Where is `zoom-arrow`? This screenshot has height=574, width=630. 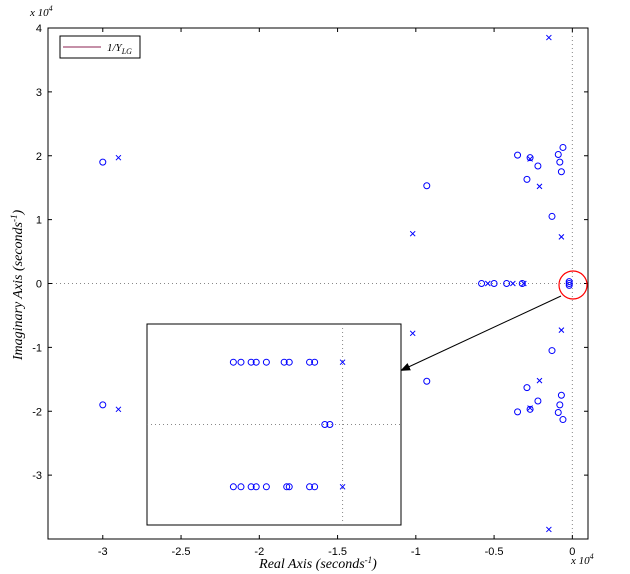 zoom-arrow is located at coordinates (481, 333).